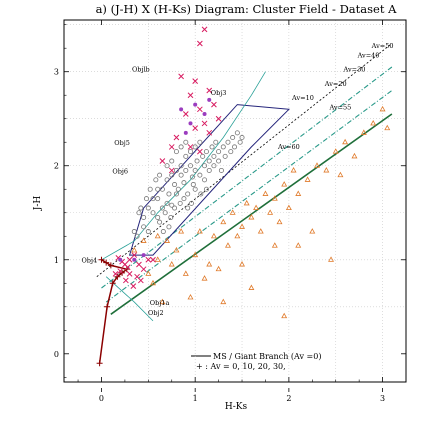 The width and height of the screenshot is (425, 429). I want to click on legend-marker-label: + : Av = 0, 10, 20, 30,, so click(241, 366).